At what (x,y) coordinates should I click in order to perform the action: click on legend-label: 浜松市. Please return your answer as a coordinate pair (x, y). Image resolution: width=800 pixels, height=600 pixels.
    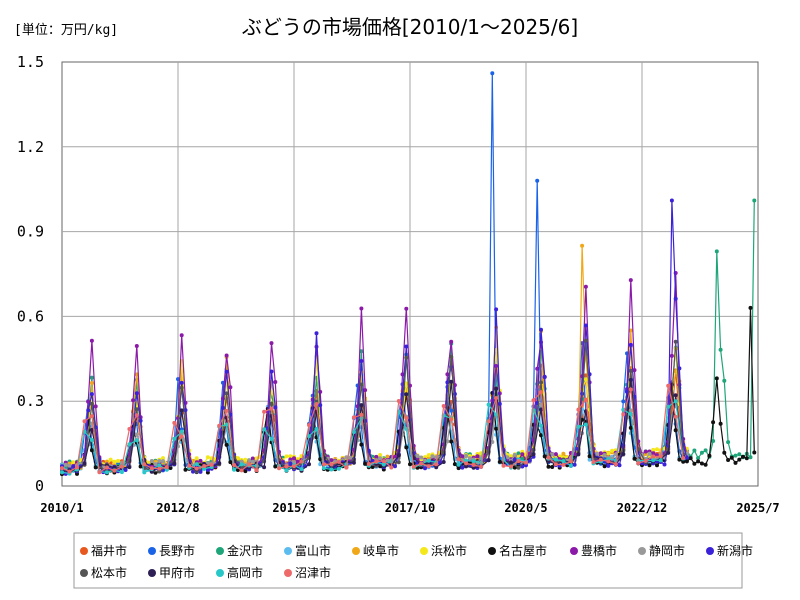
    Looking at the image, I should click on (449, 550).